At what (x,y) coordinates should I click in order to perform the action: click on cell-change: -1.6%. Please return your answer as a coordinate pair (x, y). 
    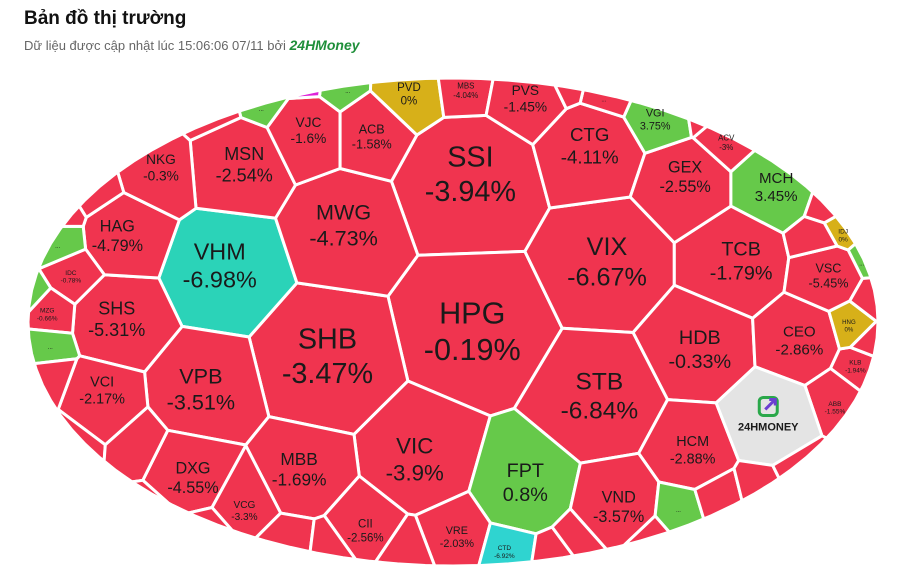
    Looking at the image, I should click on (309, 138).